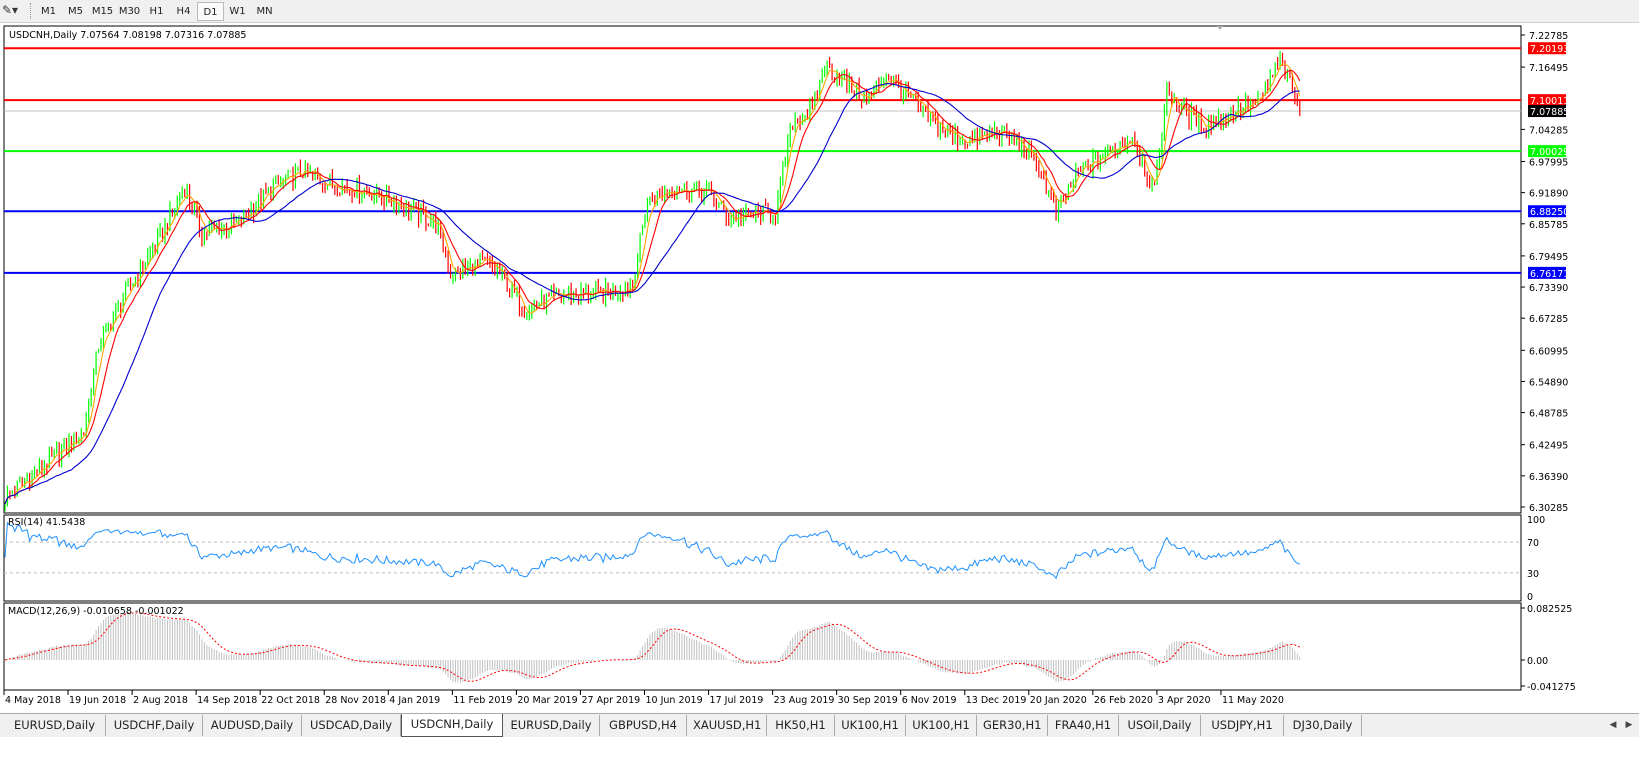  I want to click on timeframe-m15: M15, so click(102, 11).